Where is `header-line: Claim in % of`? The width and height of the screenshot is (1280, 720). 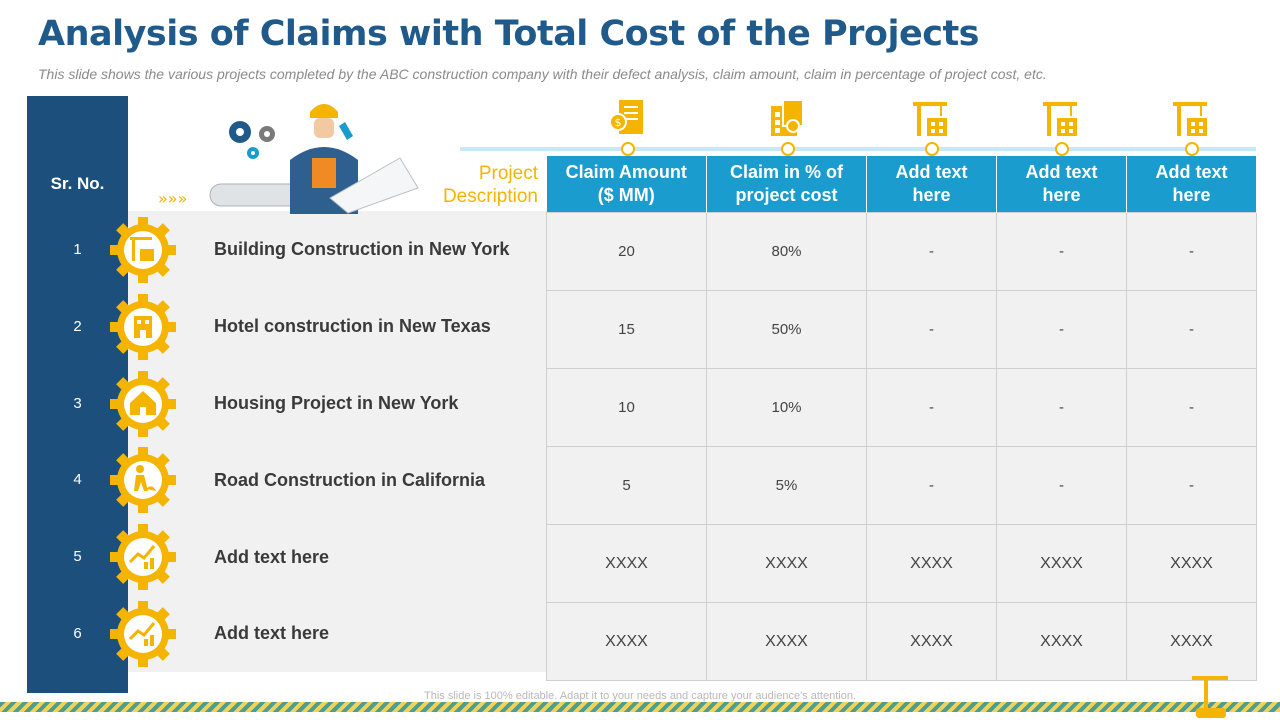
header-line: Claim in % of is located at coordinates (786, 172).